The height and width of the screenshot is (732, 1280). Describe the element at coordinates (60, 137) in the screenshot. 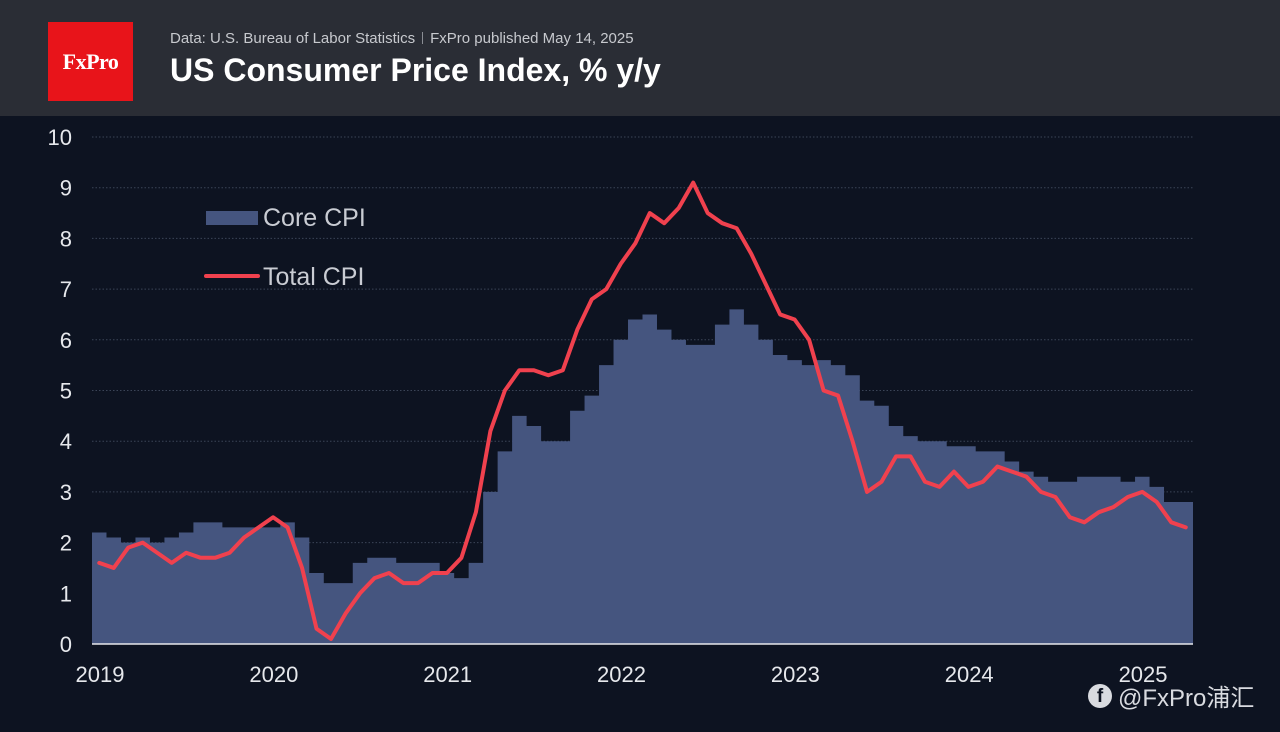

I see `y-tick-label: 10` at that location.